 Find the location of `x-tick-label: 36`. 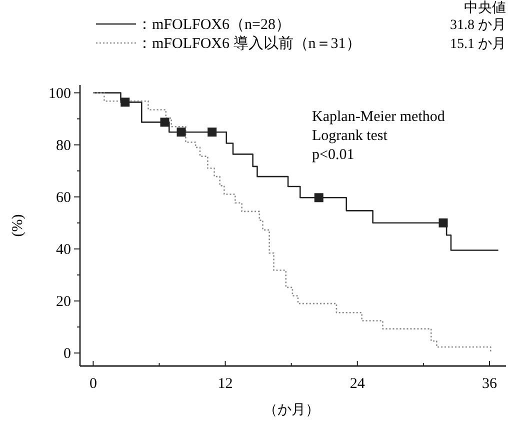

x-tick-label: 36 is located at coordinates (490, 384).